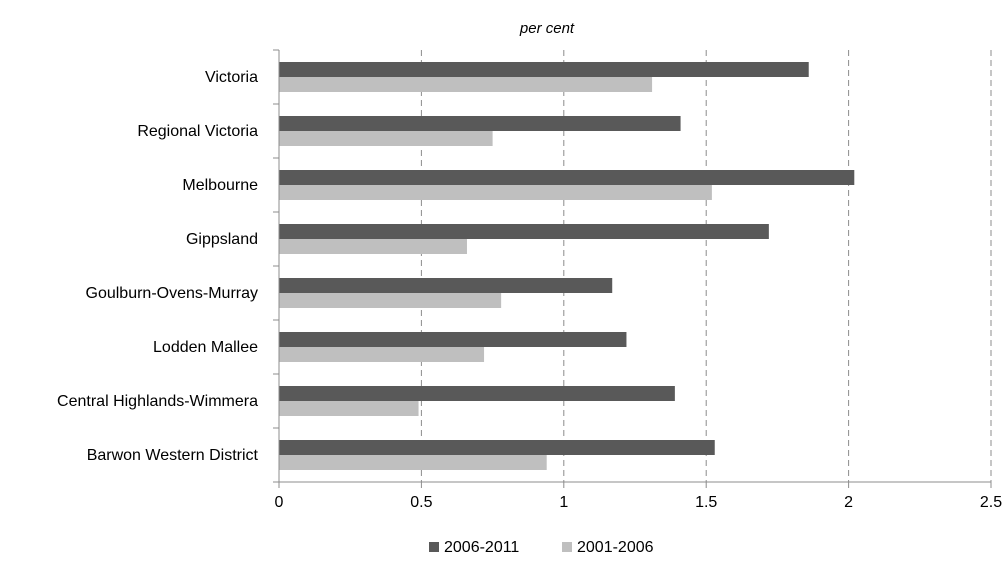  Describe the element at coordinates (639, 502) in the screenshot. I see `x-tick-labels: 0 0.5 1 1.5 2 2.5` at that location.